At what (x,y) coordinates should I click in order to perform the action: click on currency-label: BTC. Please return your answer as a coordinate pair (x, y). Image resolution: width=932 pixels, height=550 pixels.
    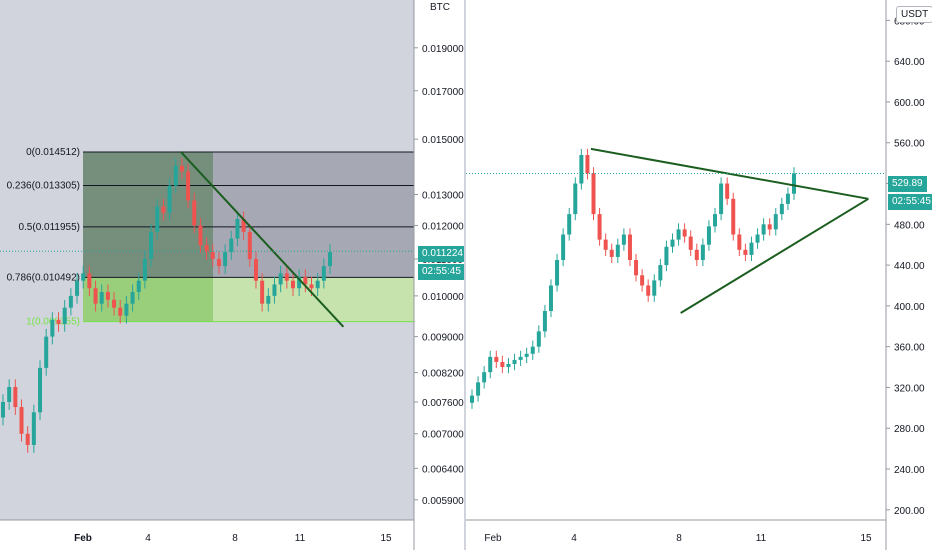
    Looking at the image, I should click on (440, 7).